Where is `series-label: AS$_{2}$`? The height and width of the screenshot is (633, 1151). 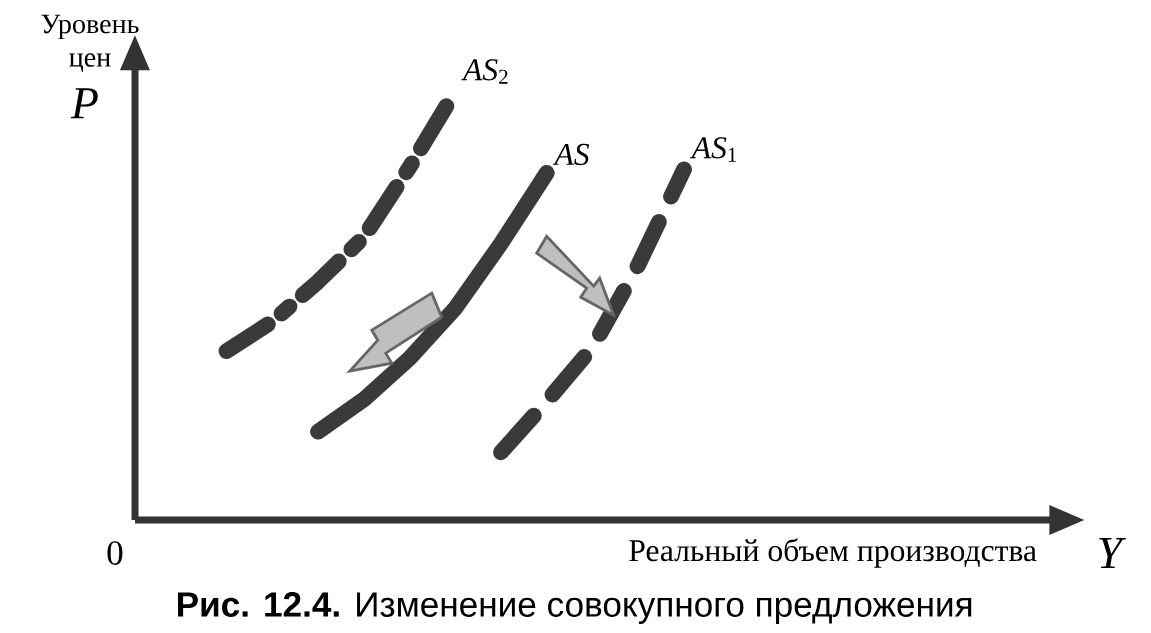
series-label: AS$_{2}$ is located at coordinates (484, 71).